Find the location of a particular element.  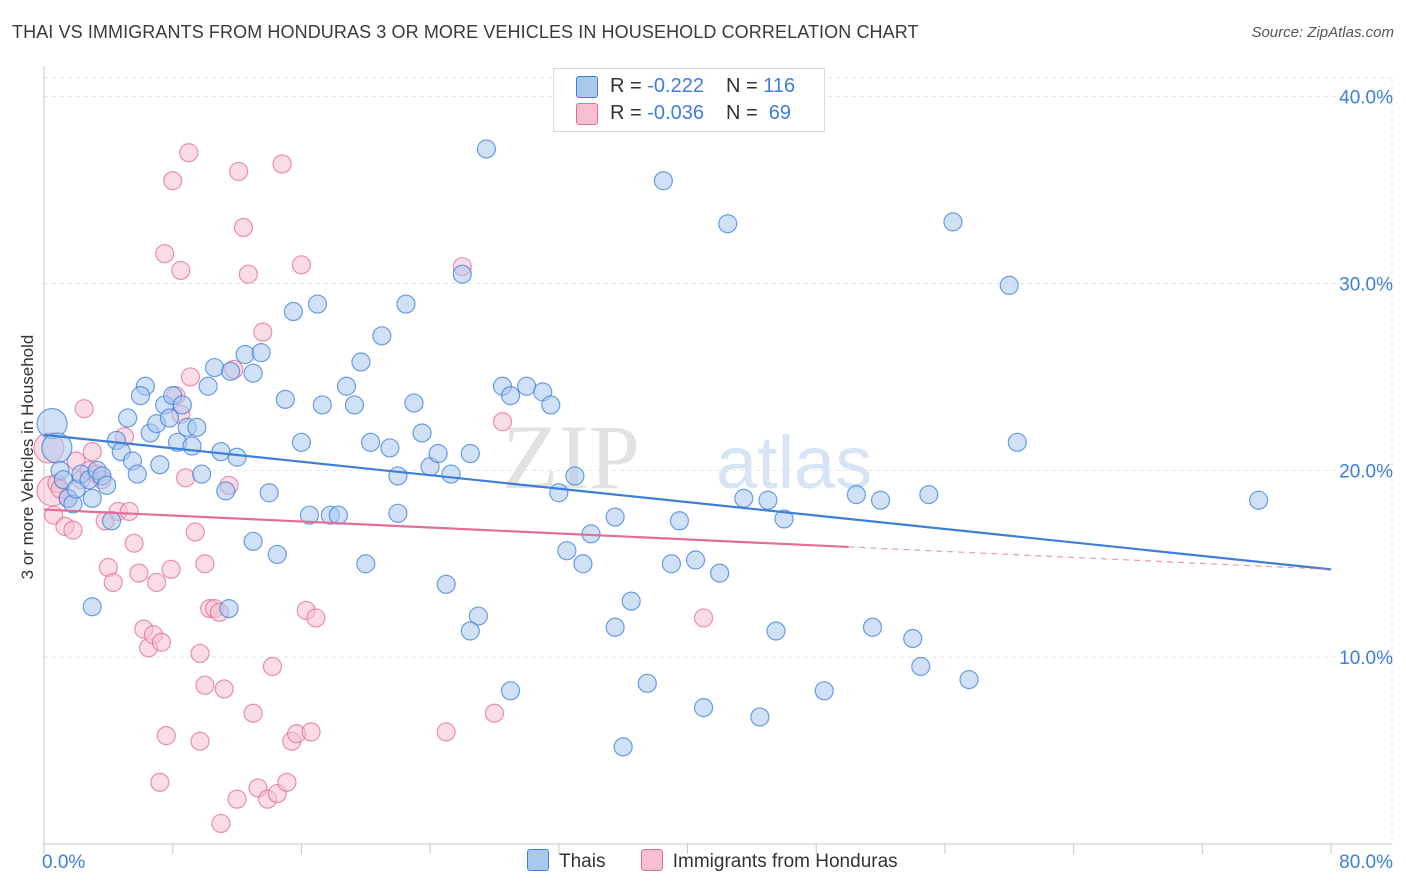

trend-lines is located at coordinates (687, 502).